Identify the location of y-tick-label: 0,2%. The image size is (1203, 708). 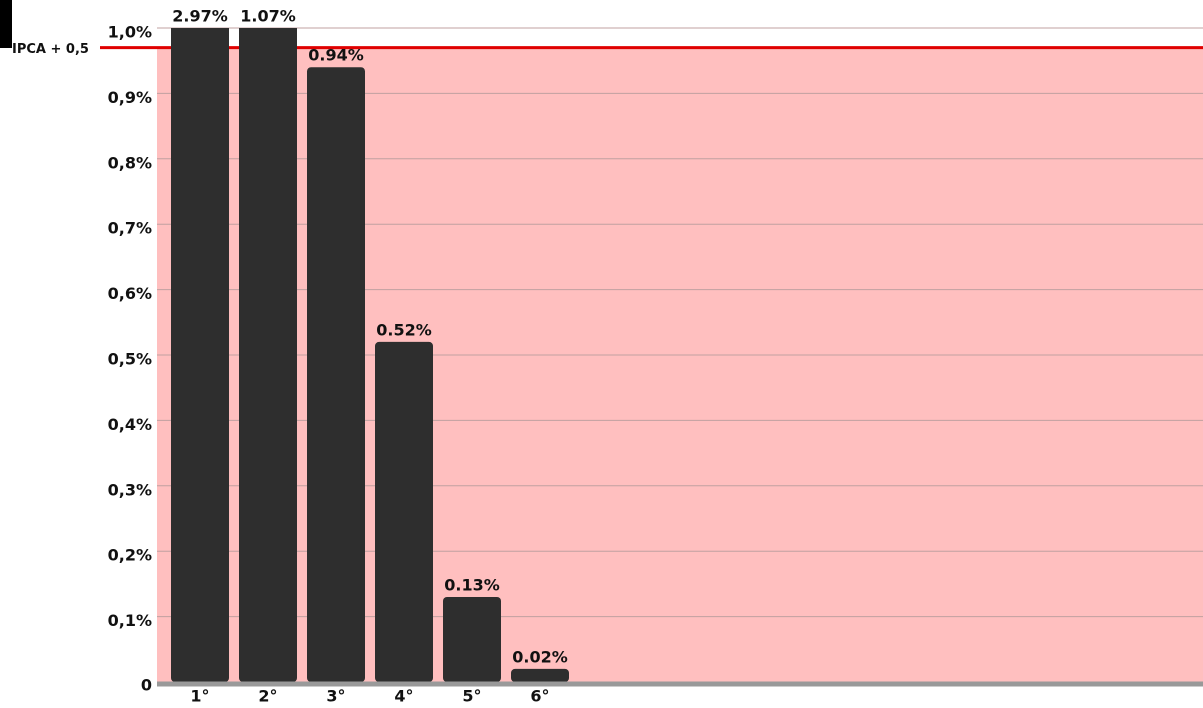
(130, 555).